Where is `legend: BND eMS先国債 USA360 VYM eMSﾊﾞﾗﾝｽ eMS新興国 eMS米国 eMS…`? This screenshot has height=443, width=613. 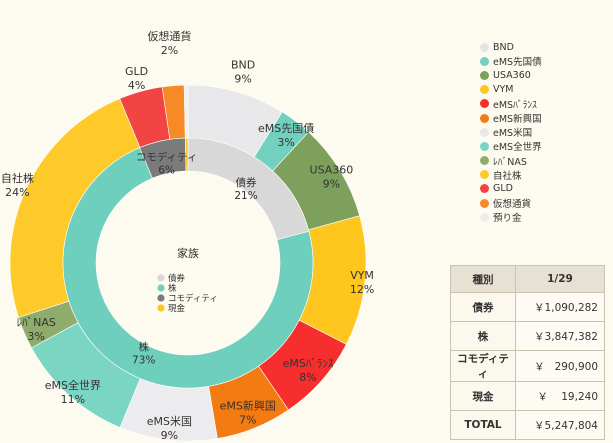 legend: BND eMS先国債 USA360 VYM eMSﾊﾞﾗﾝｽ eMS新興国 eMS米国 eMS… is located at coordinates (511, 132).